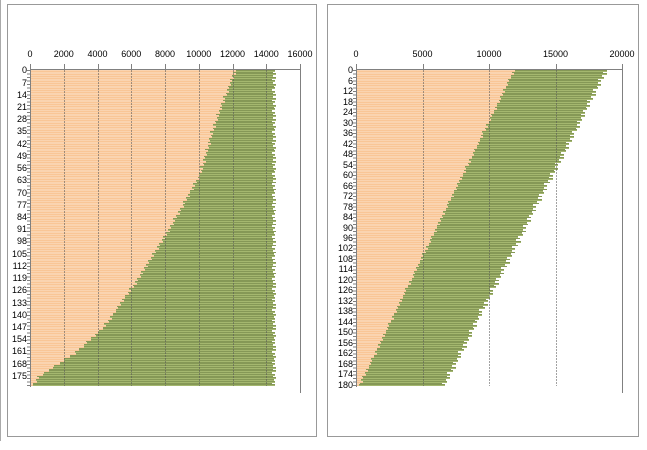  Describe the element at coordinates (21, 217) in the screenshot. I see `y-tick-label: 84` at that location.